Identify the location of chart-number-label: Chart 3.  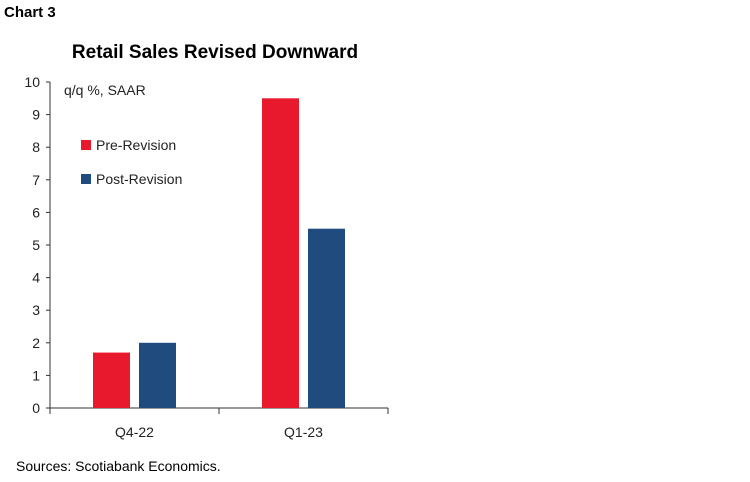
(30, 12).